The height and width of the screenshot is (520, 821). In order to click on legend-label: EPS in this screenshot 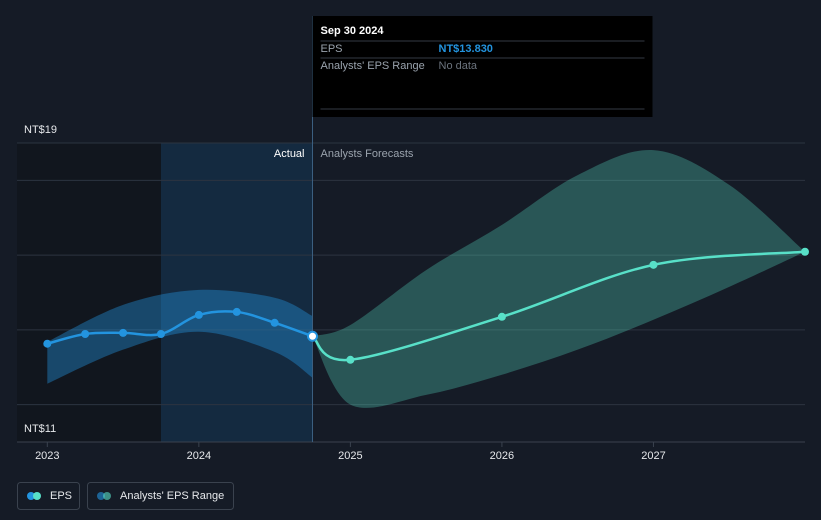, I will do `click(61, 496)`.